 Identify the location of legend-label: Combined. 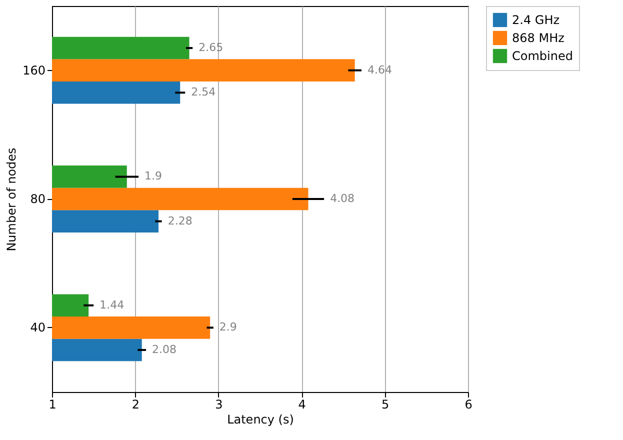
(542, 56).